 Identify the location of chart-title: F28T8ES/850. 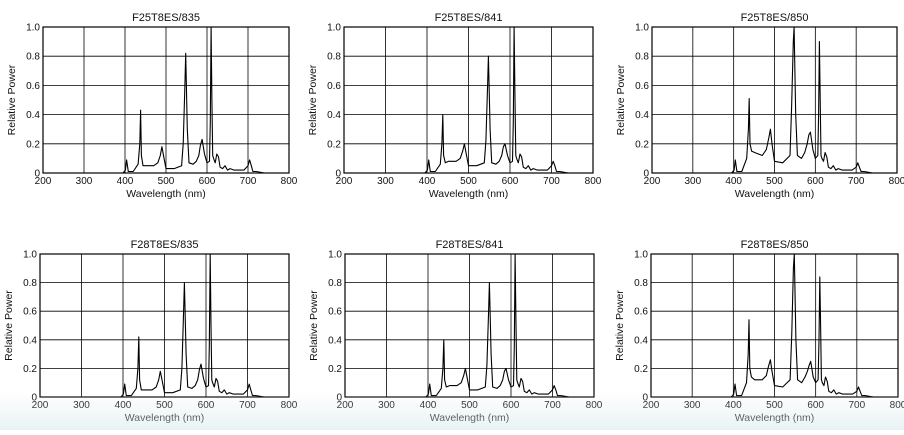
(775, 245).